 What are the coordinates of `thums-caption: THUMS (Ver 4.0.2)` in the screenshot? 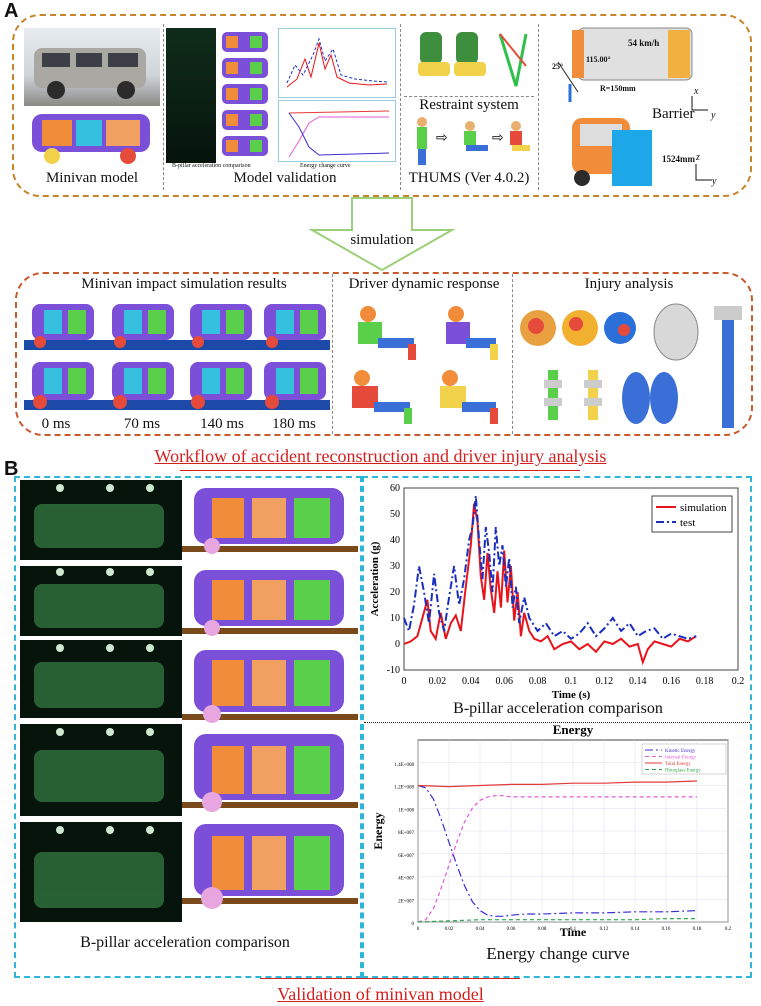 It's located at (469, 178).